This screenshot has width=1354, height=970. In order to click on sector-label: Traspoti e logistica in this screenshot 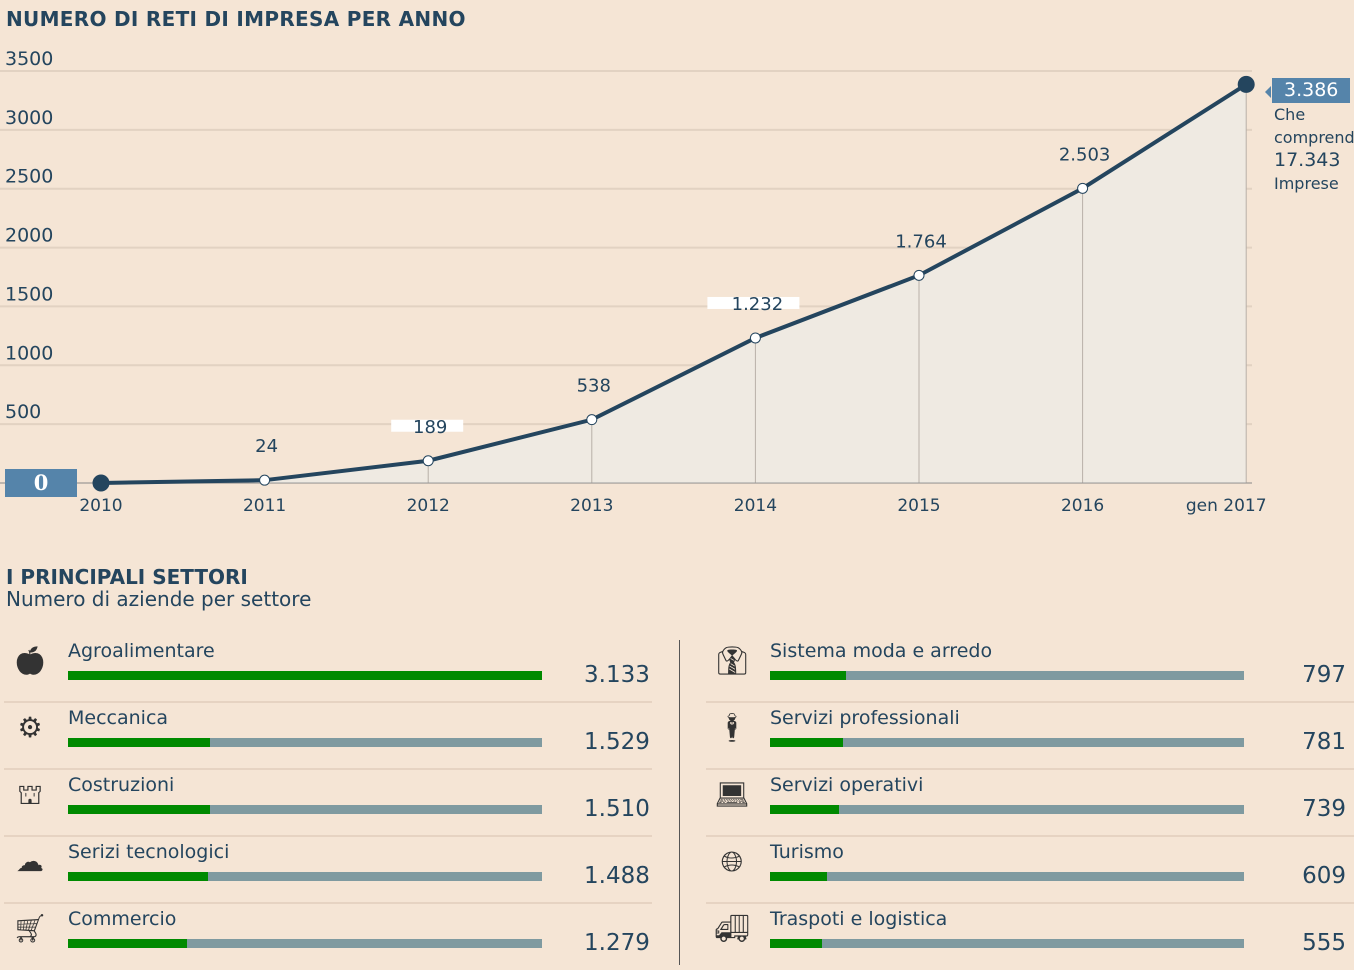, I will do `click(859, 919)`.